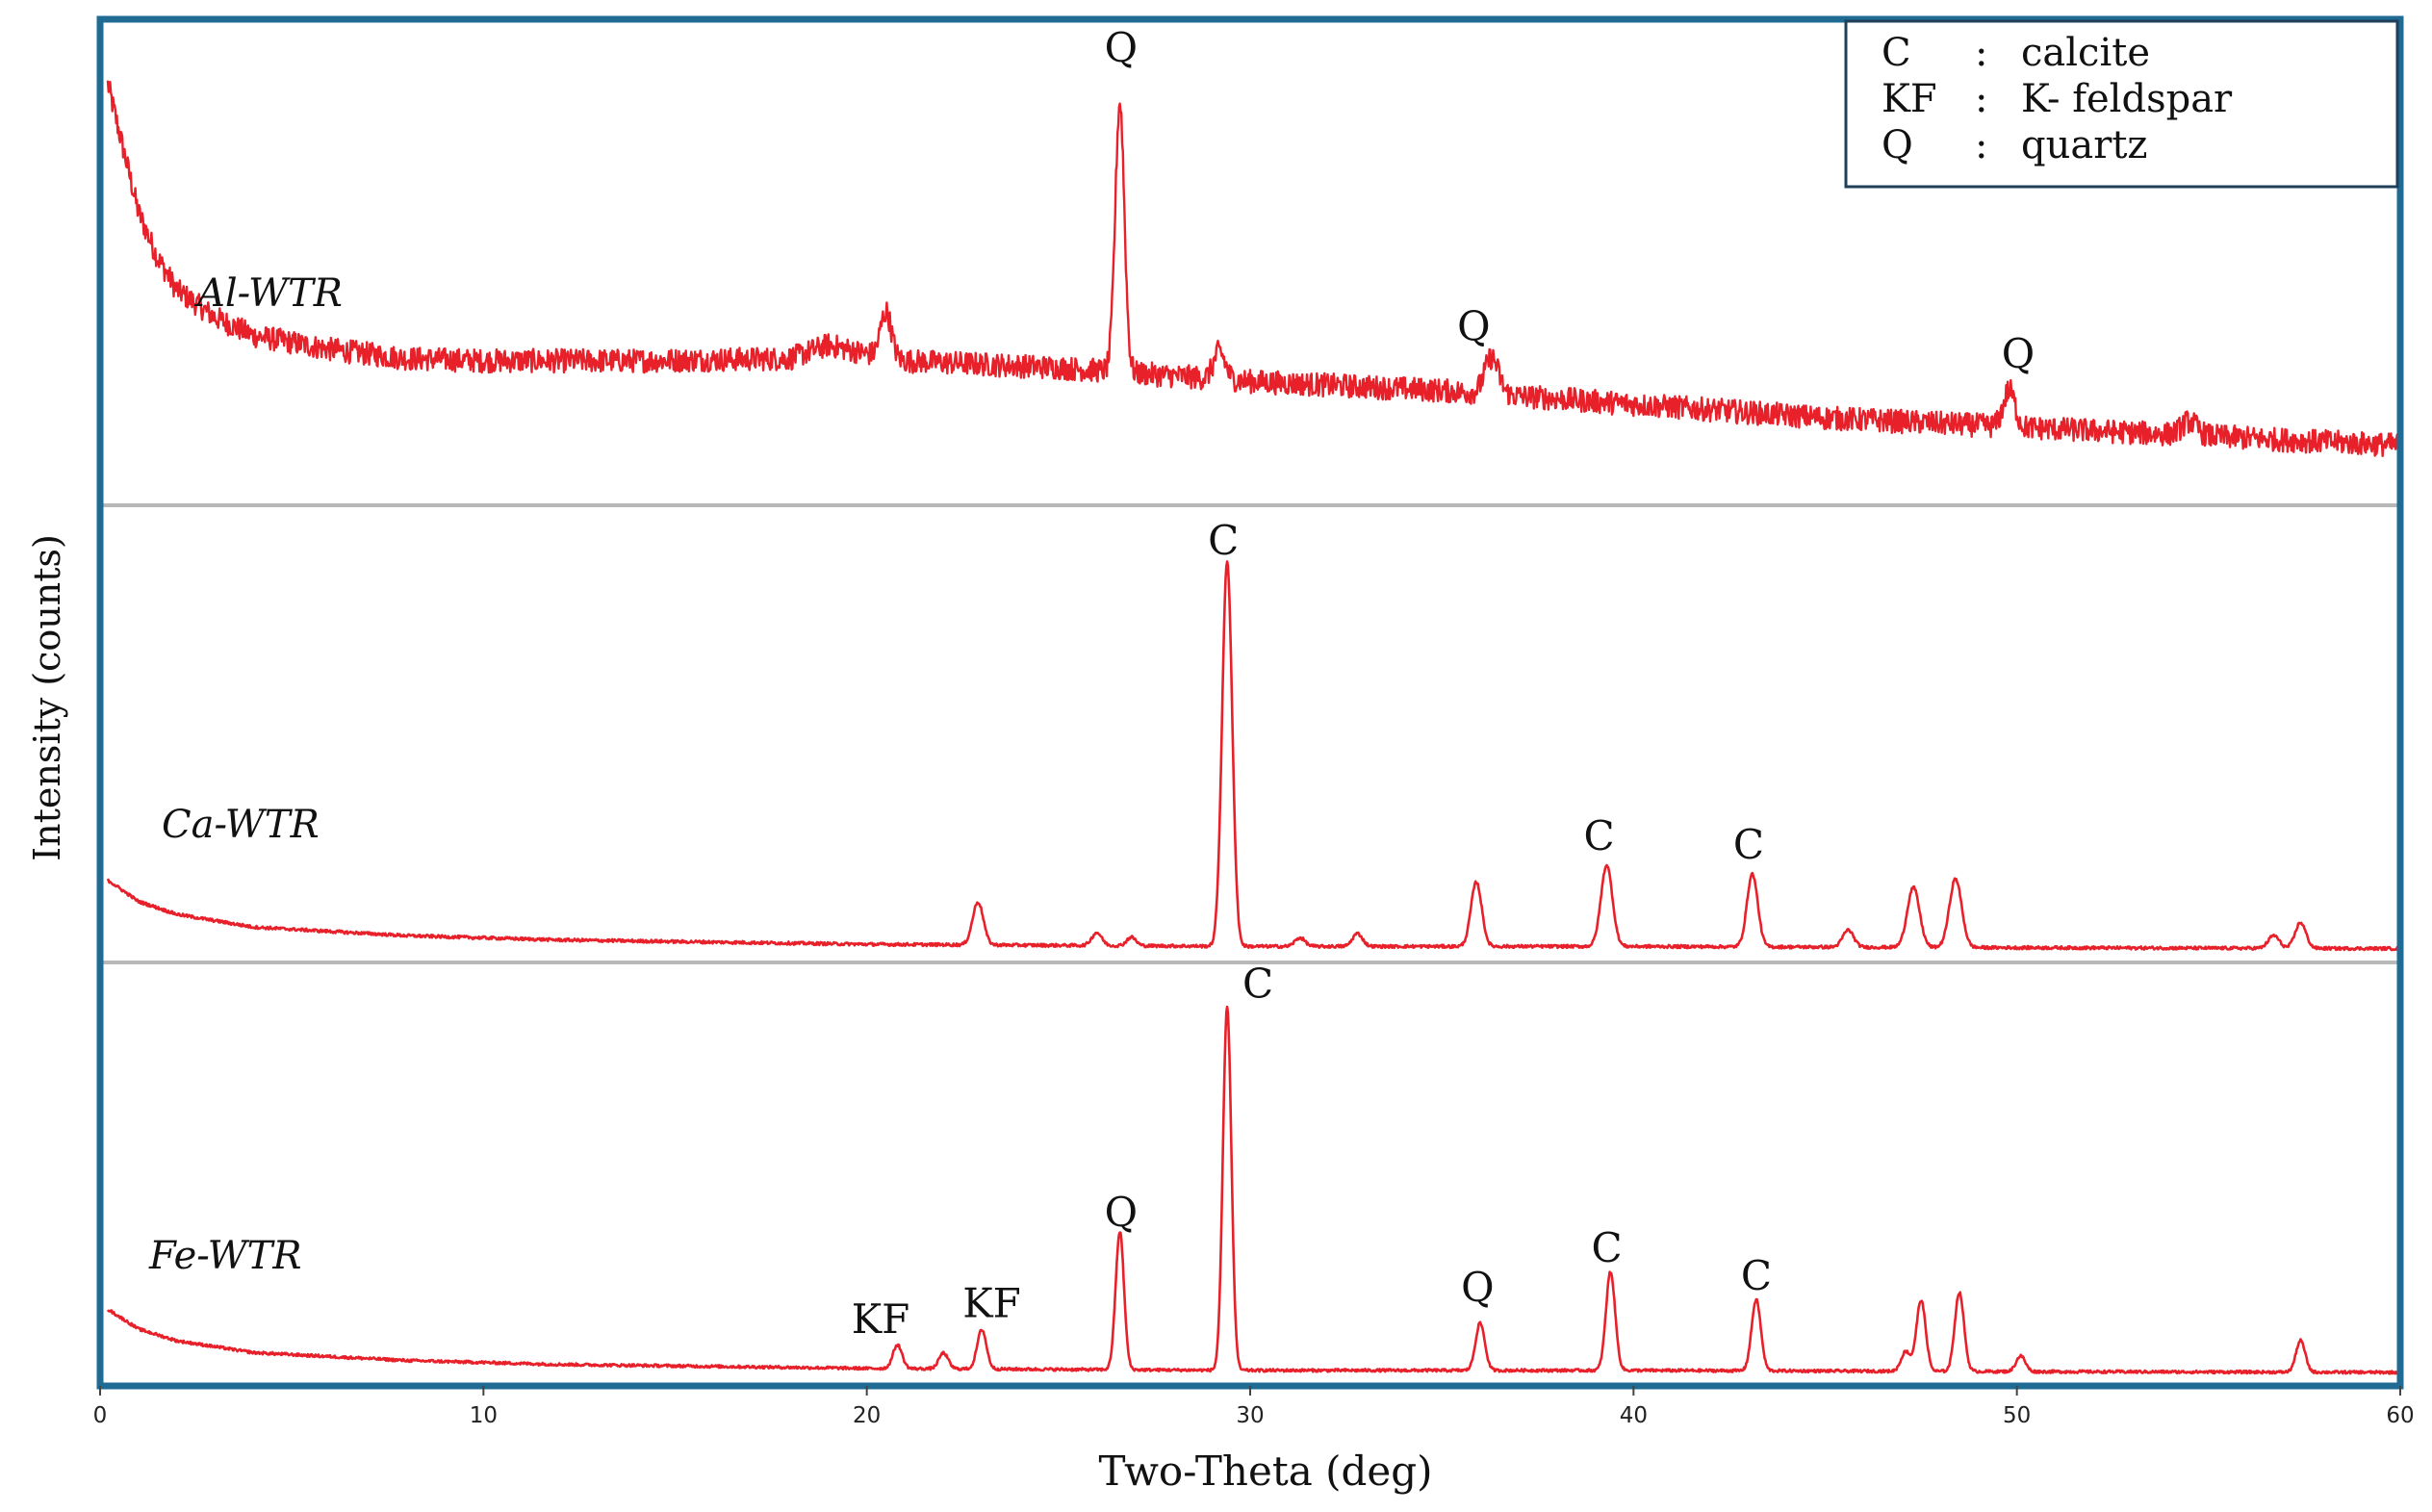  I want to click on x-tick-label: 40, so click(1634, 1415).